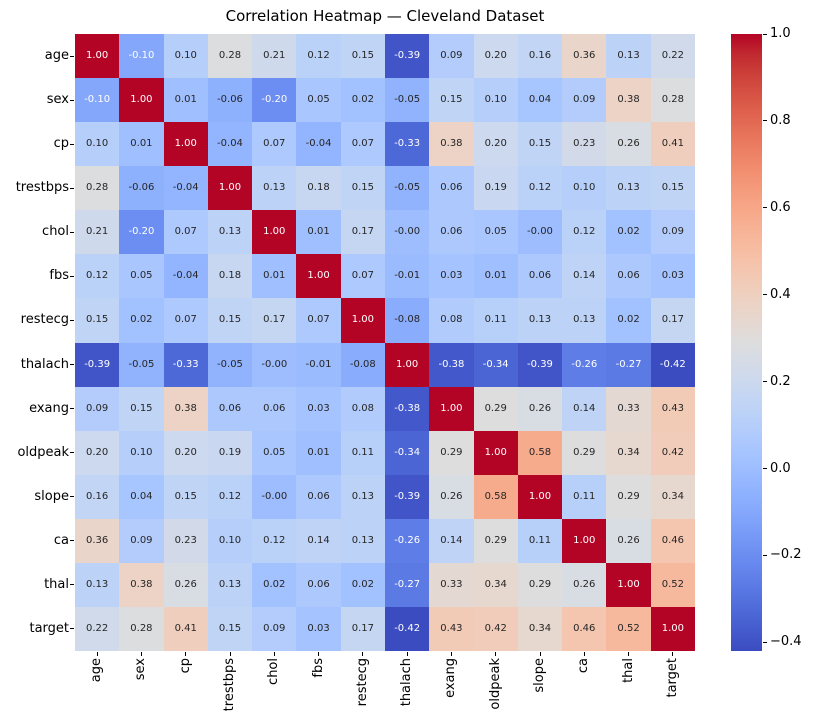  I want to click on heatmap-cell-exang-ca: 0.14, so click(584, 408).